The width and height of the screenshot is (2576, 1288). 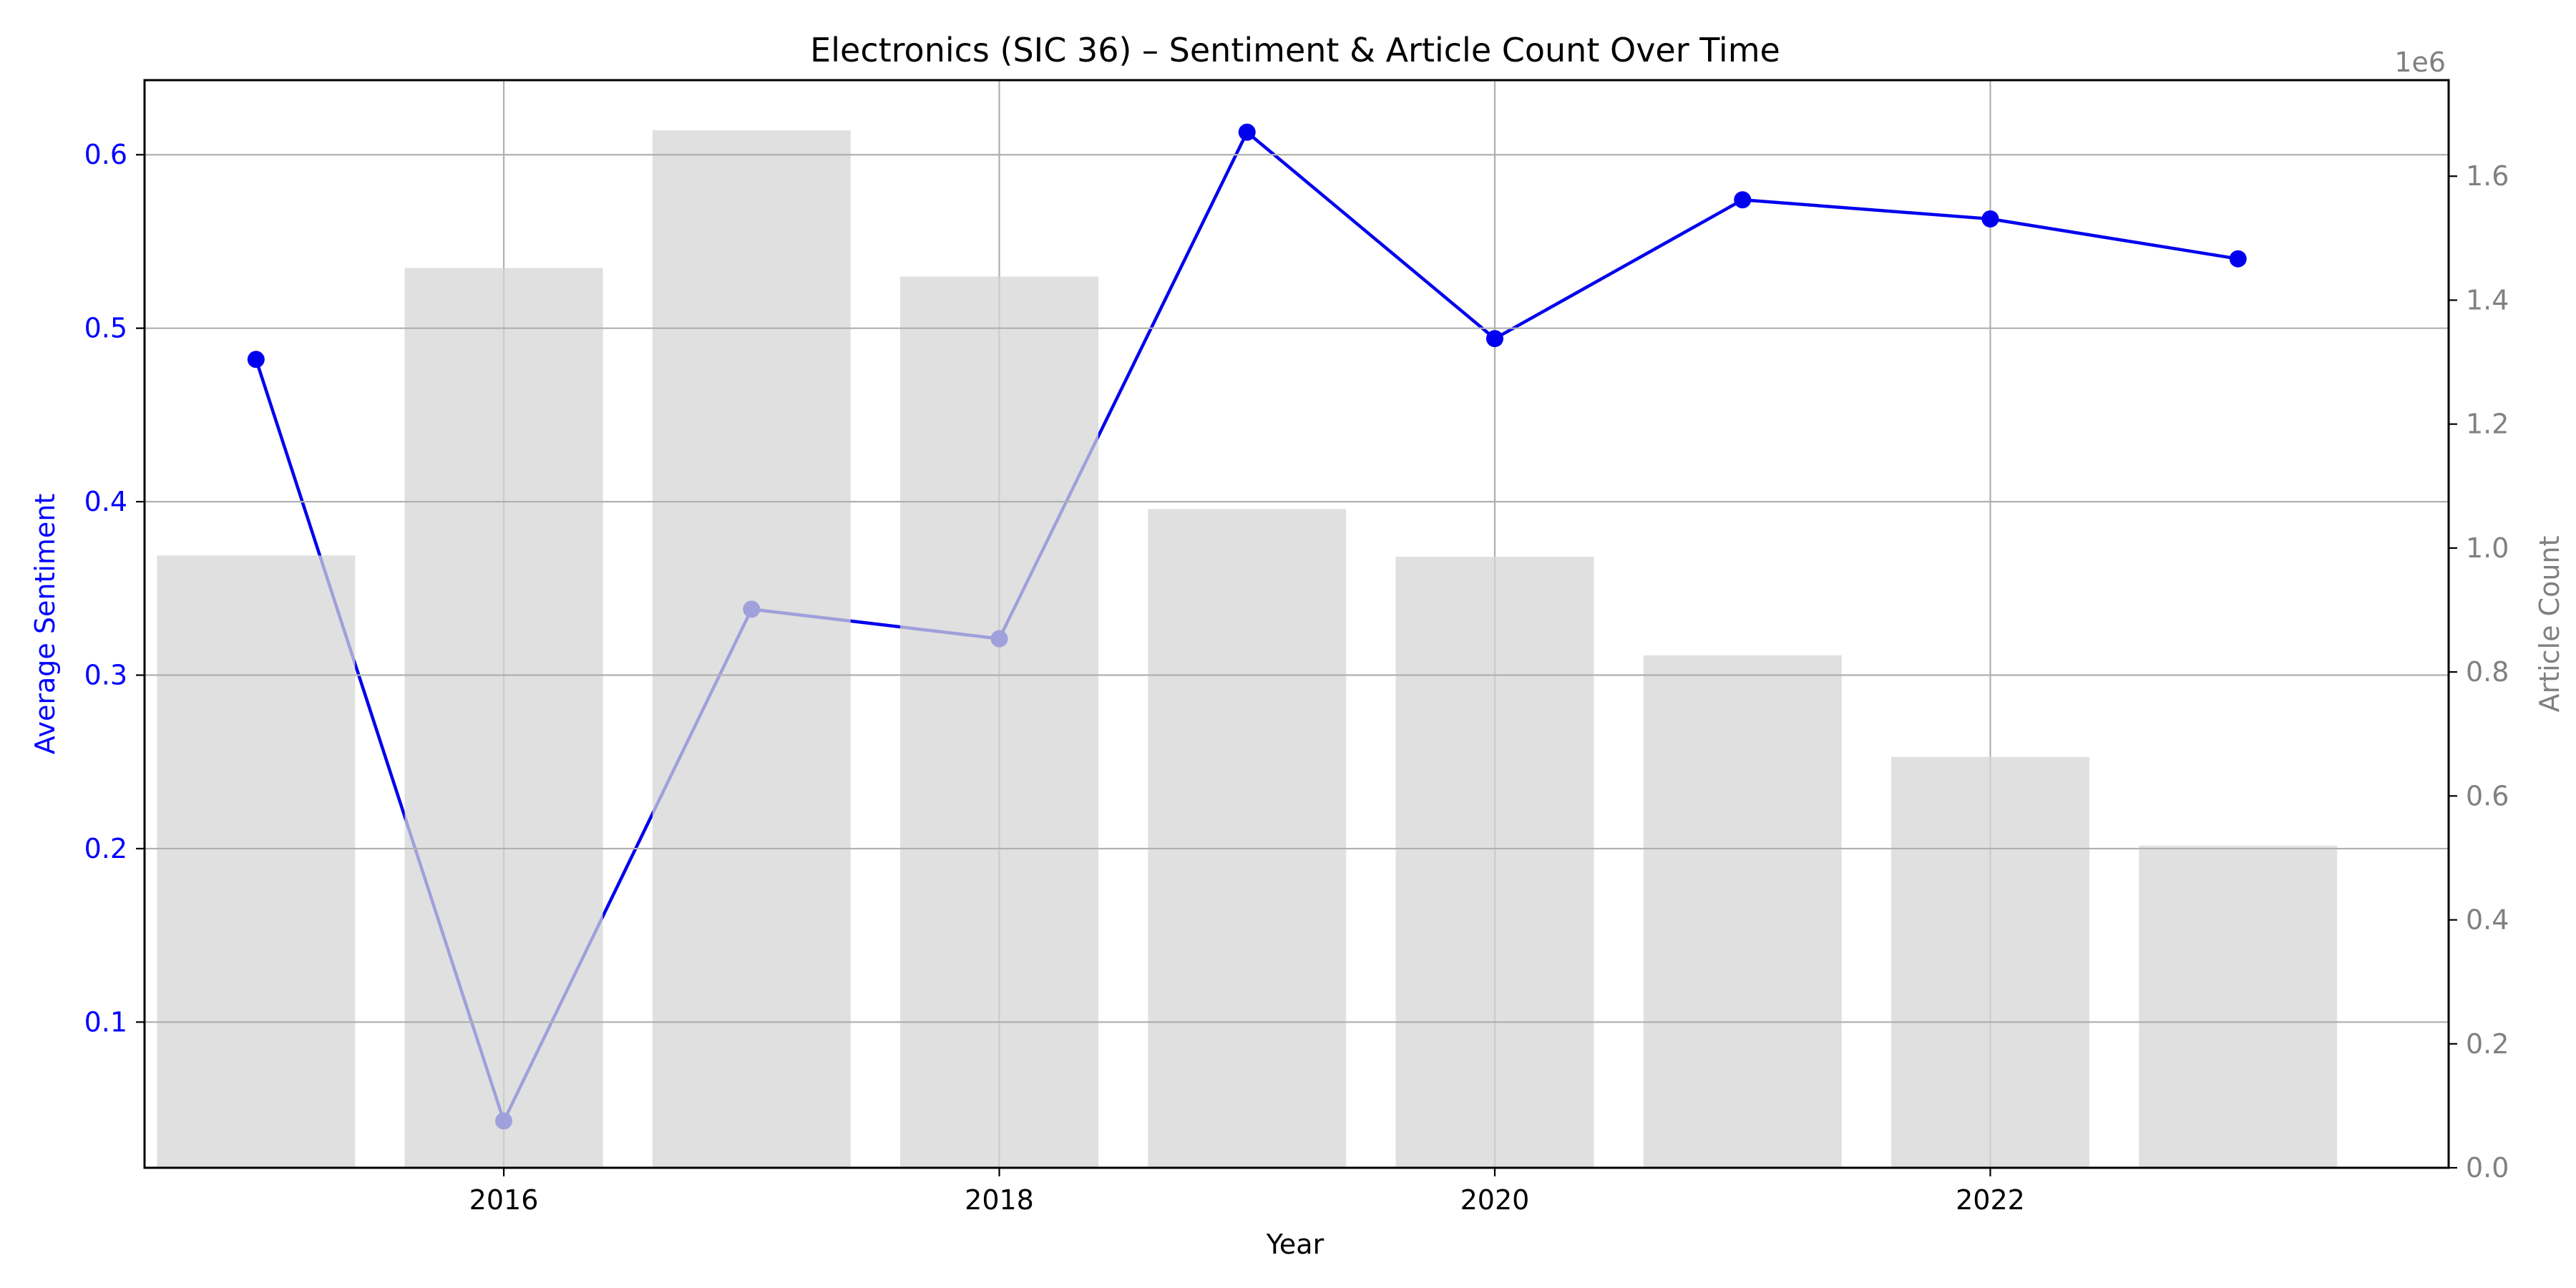 I want to click on y-axis-left-label: Average Sentiment, so click(x=45, y=624).